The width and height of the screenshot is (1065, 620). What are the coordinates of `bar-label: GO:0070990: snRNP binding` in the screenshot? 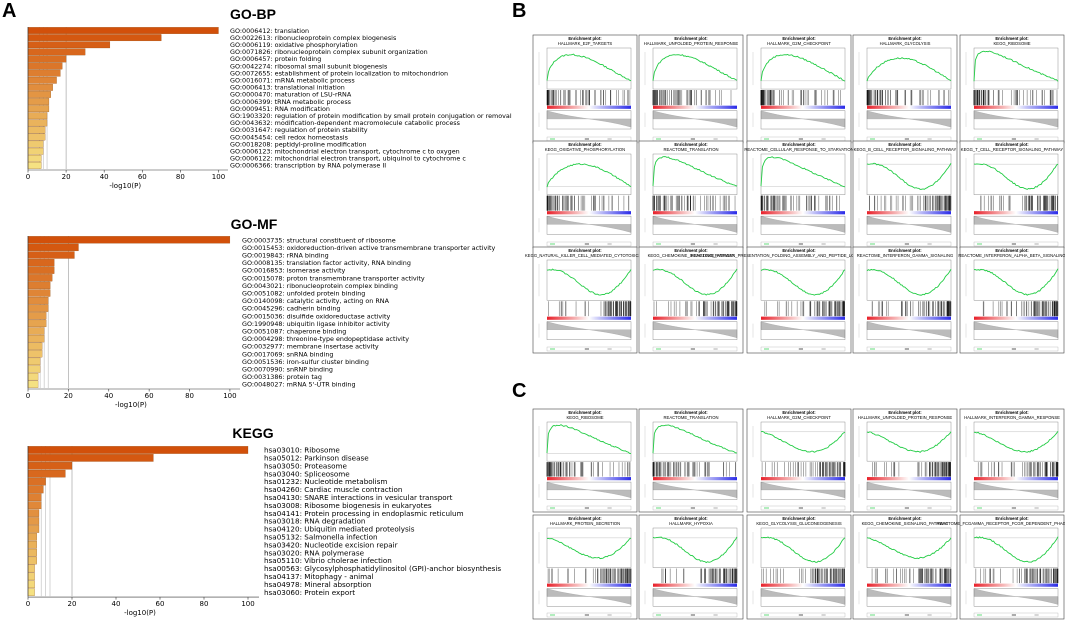 It's located at (287, 370).